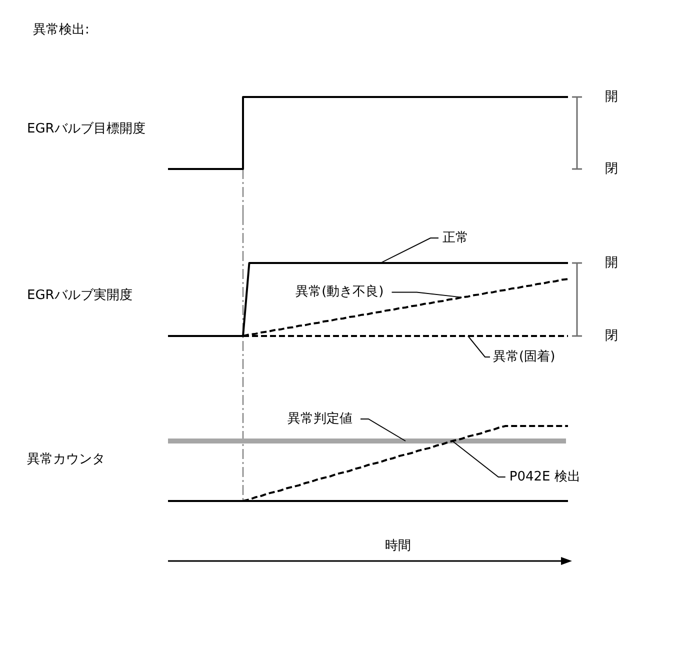  What do you see at coordinates (66, 459) in the screenshot?
I see `y-axis-title: 異常カウンタ` at bounding box center [66, 459].